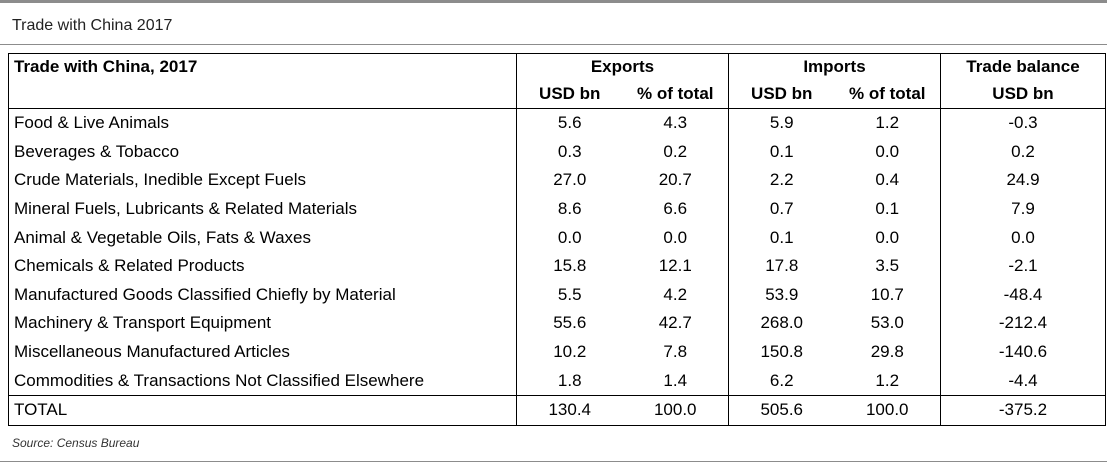 Image resolution: width=1107 pixels, height=470 pixels. What do you see at coordinates (569, 152) in the screenshot?
I see `exports-usd-cell: 0.3` at bounding box center [569, 152].